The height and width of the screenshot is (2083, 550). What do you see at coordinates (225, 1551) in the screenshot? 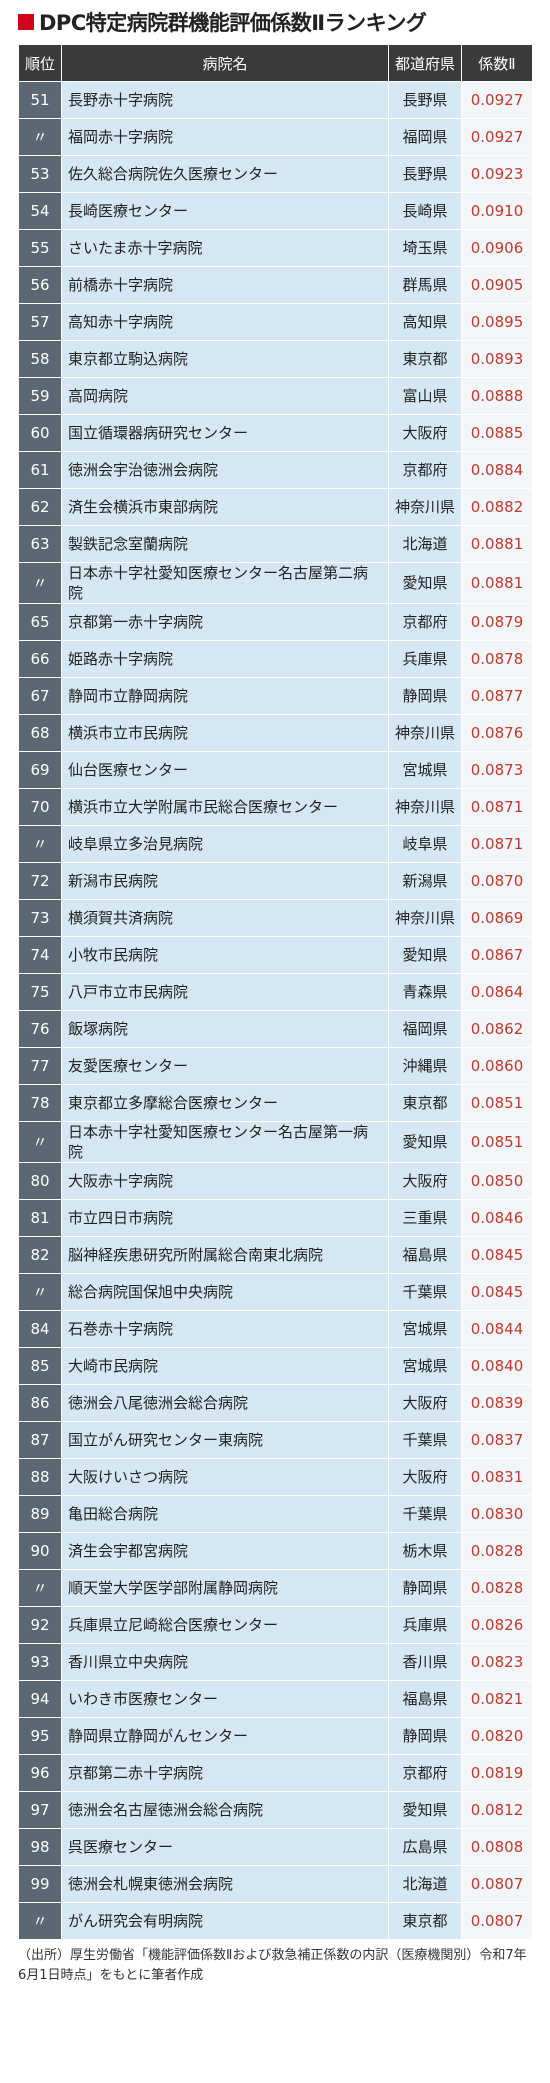
I see `hospital-name: 済生会宇都宮病院` at bounding box center [225, 1551].